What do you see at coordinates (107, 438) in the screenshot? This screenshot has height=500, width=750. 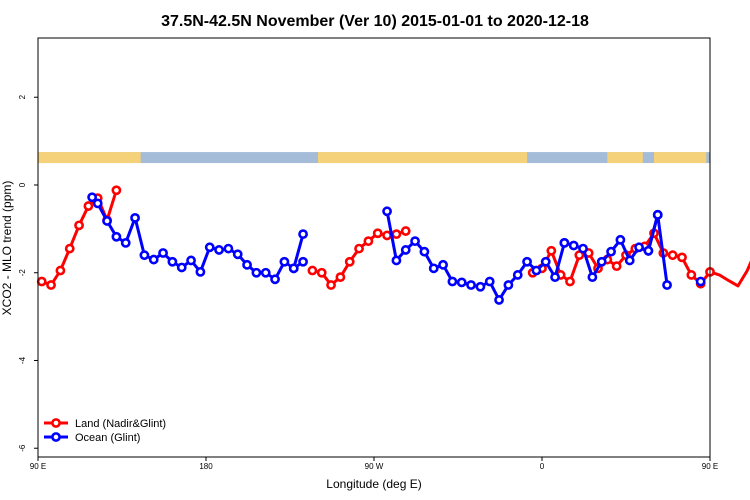 I see `legend-entry-label: Ocean (Glint)` at bounding box center [107, 438].